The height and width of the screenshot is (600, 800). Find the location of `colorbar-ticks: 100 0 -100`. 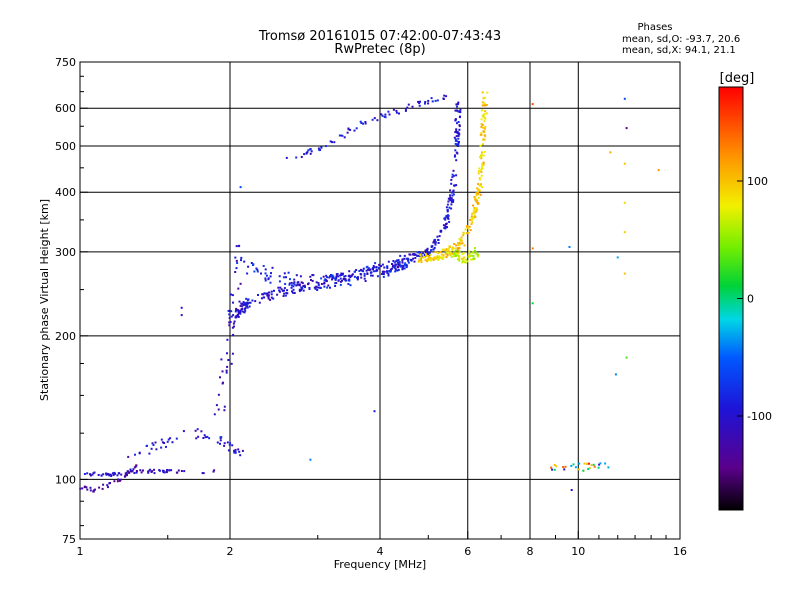

colorbar-ticks: 100 0 -100 is located at coordinates (754, 299).